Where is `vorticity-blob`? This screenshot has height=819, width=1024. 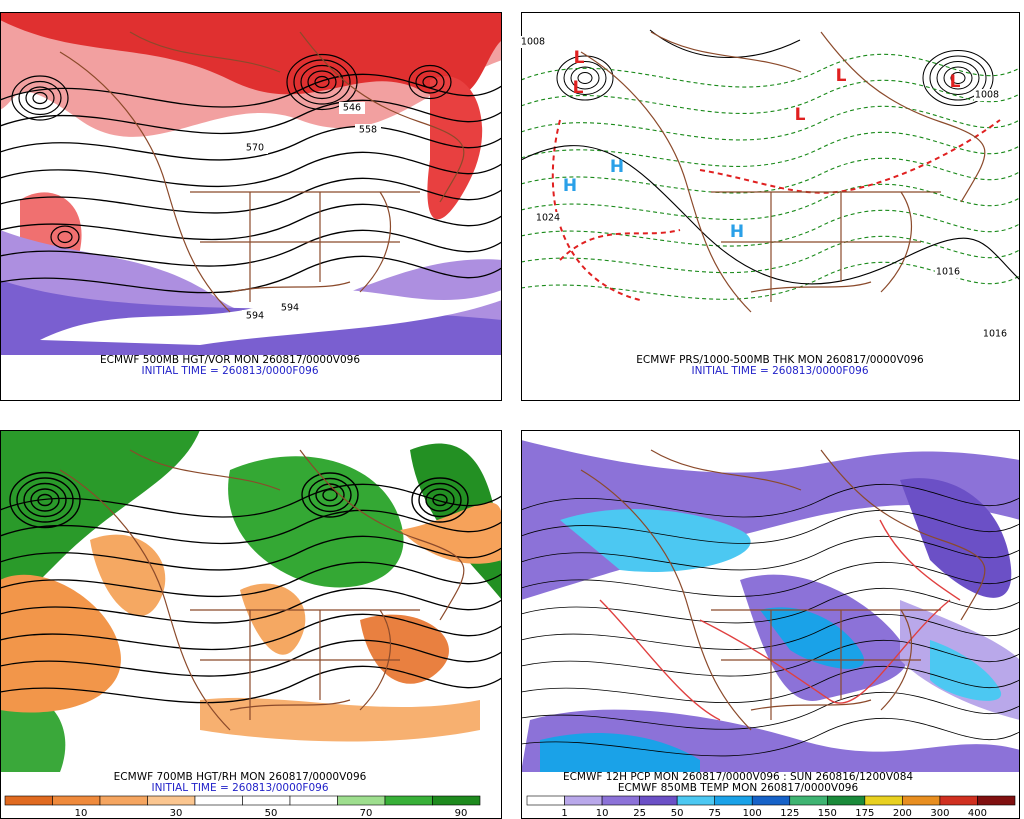
vorticity-blob is located at coordinates (271, 317).